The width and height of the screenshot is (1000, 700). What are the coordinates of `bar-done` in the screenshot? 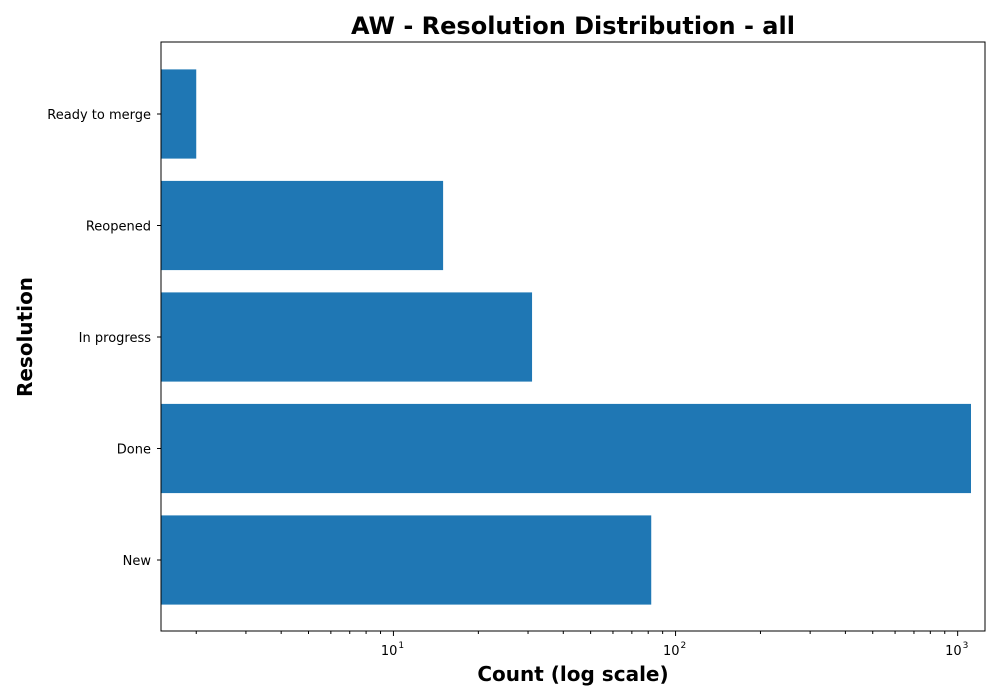 It's located at (566, 448).